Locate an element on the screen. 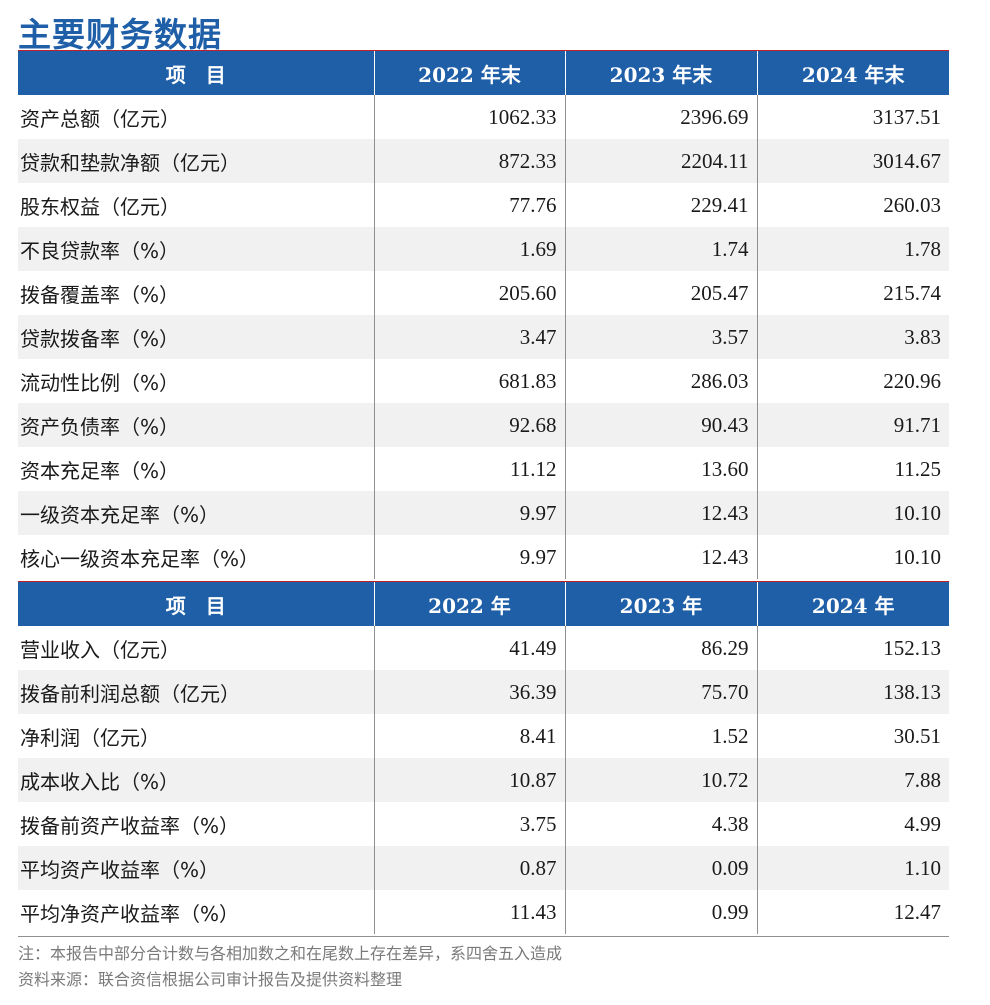  value-cell: 30.51 is located at coordinates (917, 735).